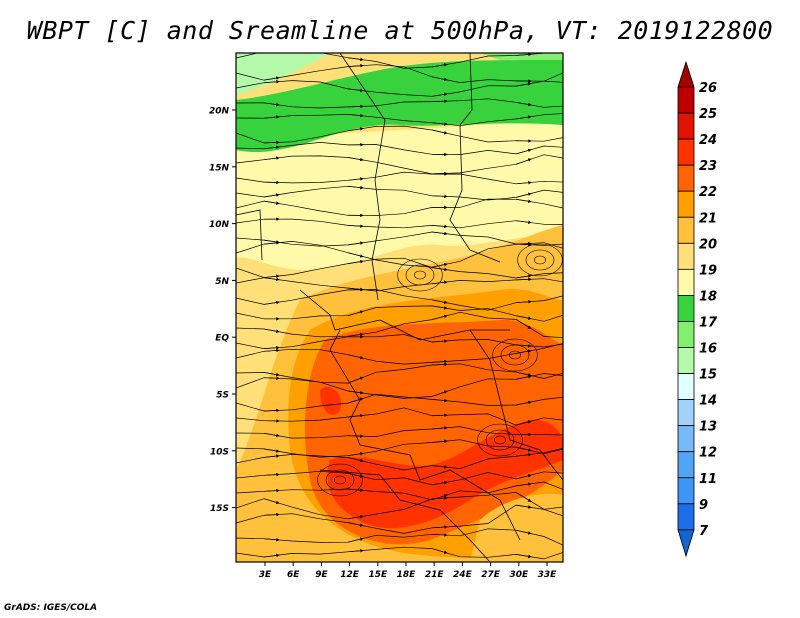 The image size is (800, 618). Describe the element at coordinates (350, 575) in the screenshot. I see `lon-label: 12E` at that location.